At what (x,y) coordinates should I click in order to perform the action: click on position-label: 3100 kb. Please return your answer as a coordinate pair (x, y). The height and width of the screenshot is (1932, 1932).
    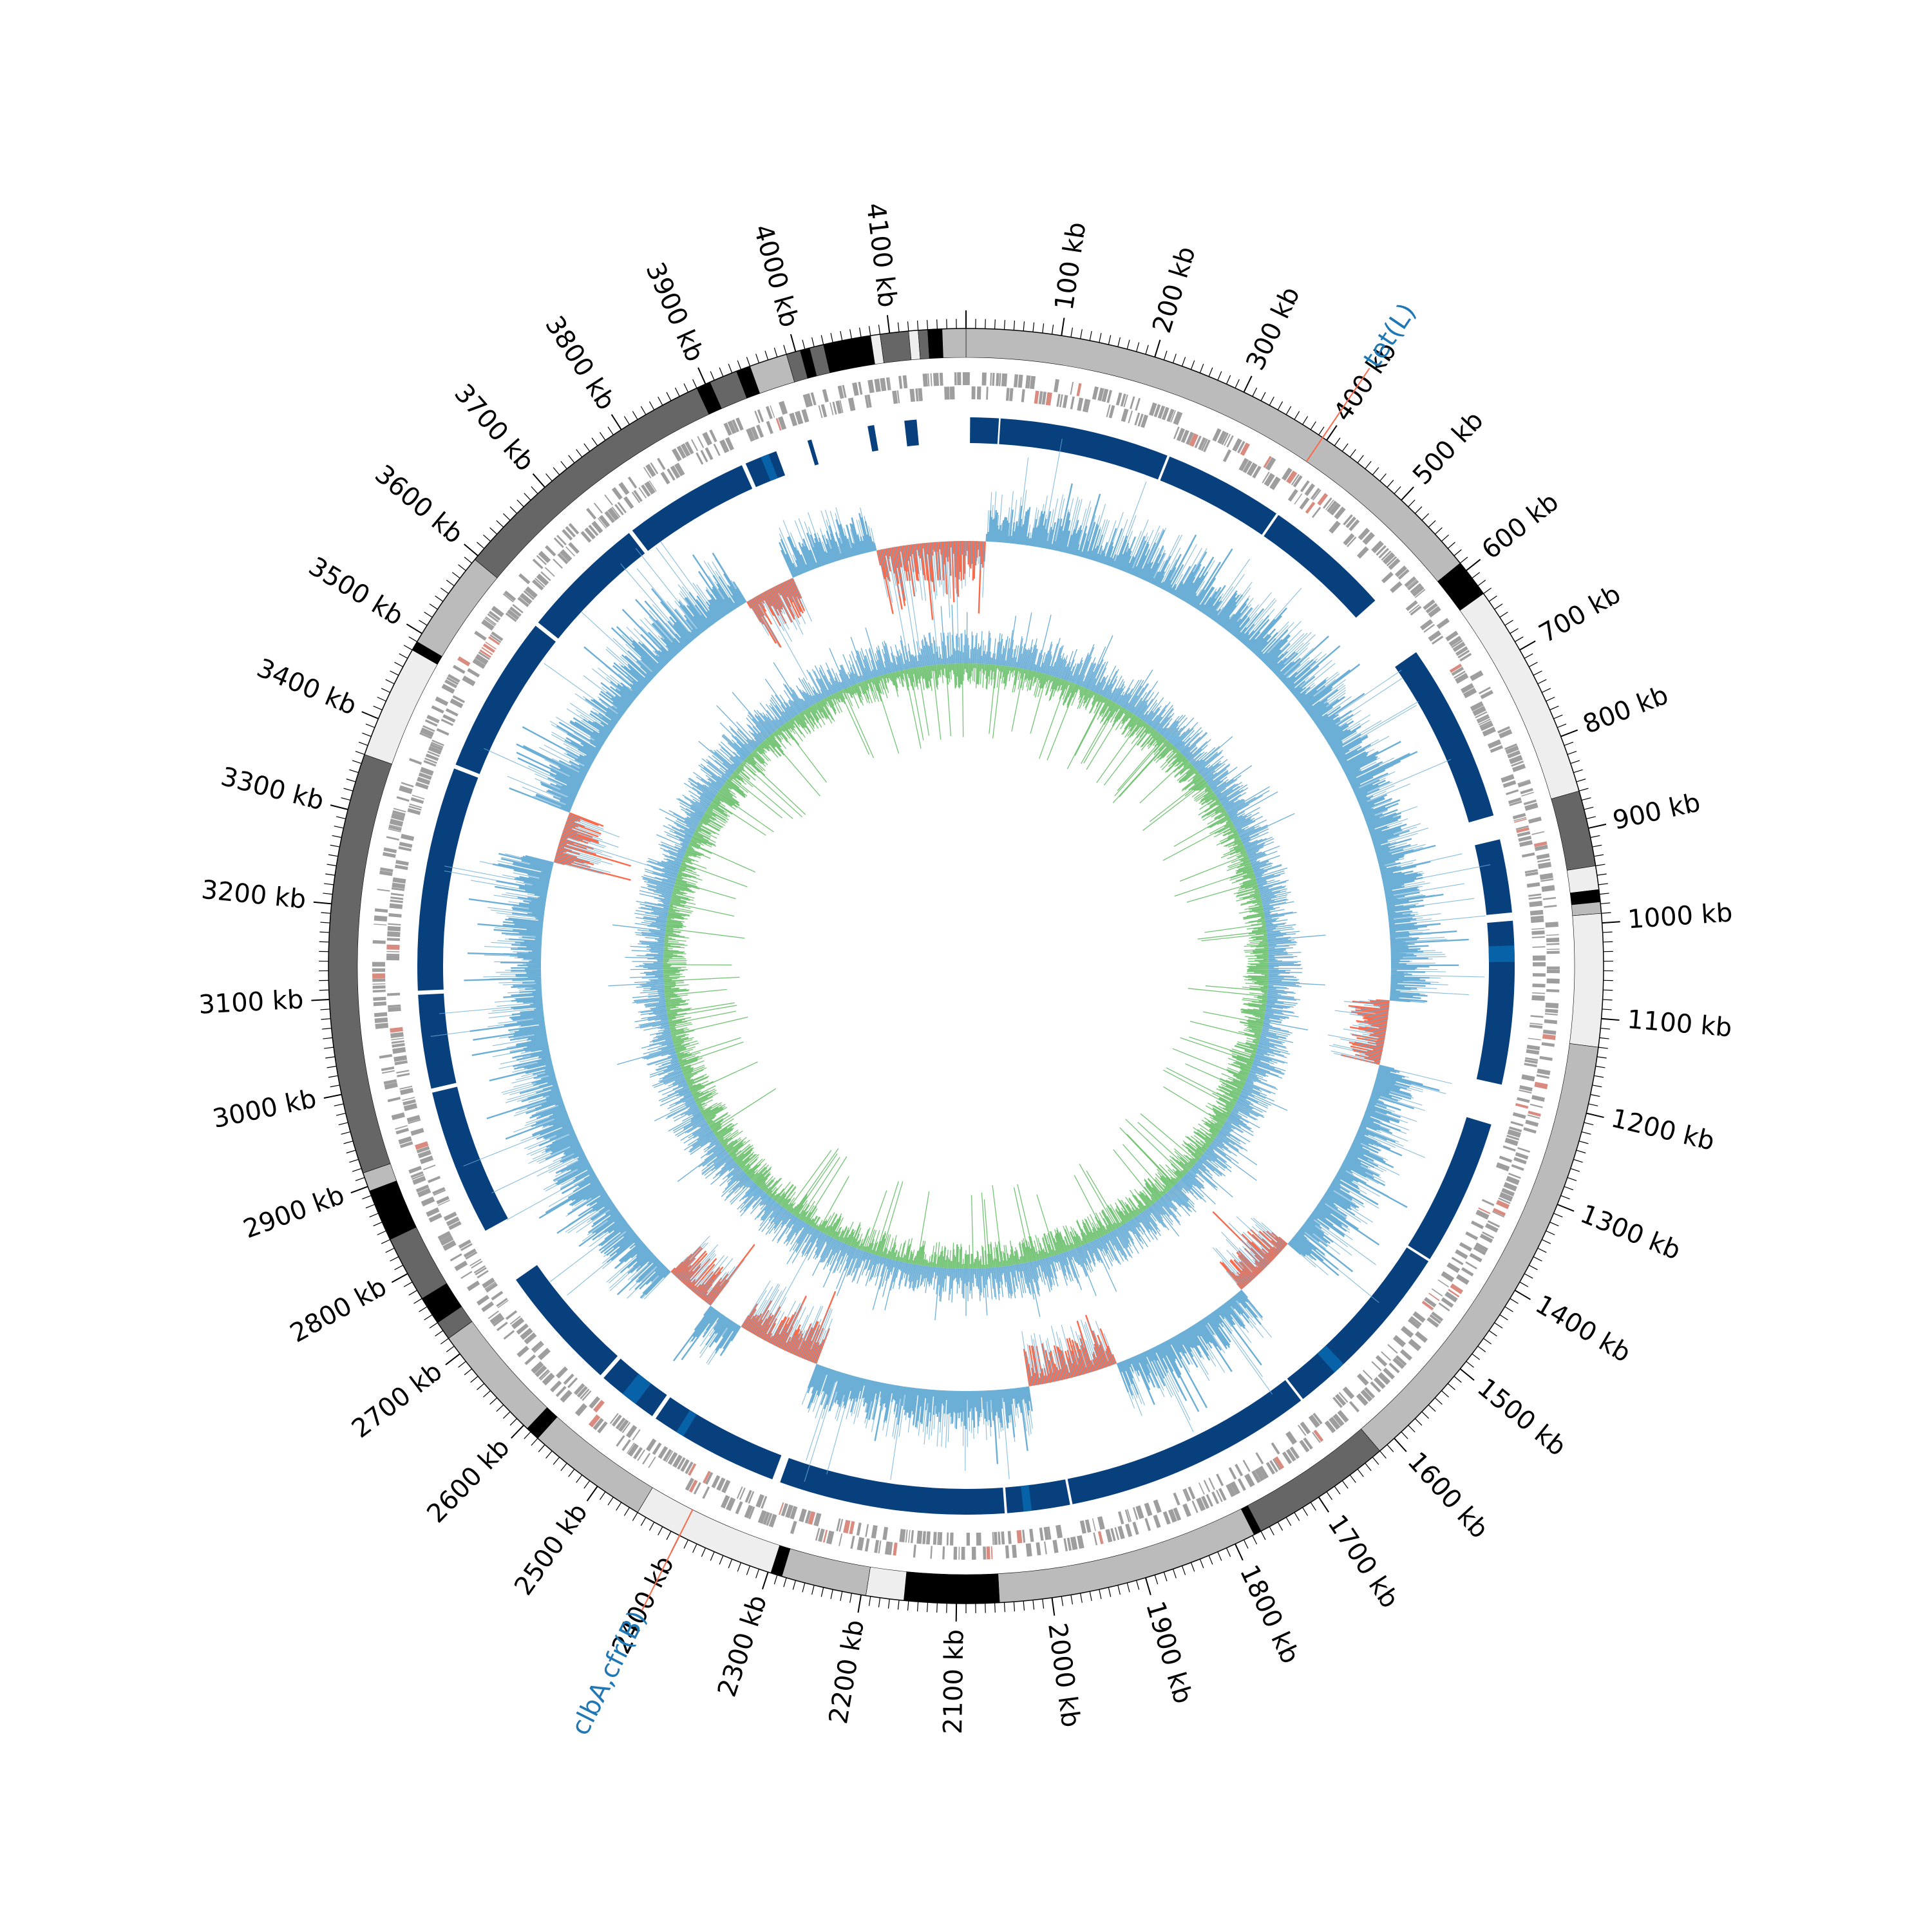
    Looking at the image, I should click on (251, 1002).